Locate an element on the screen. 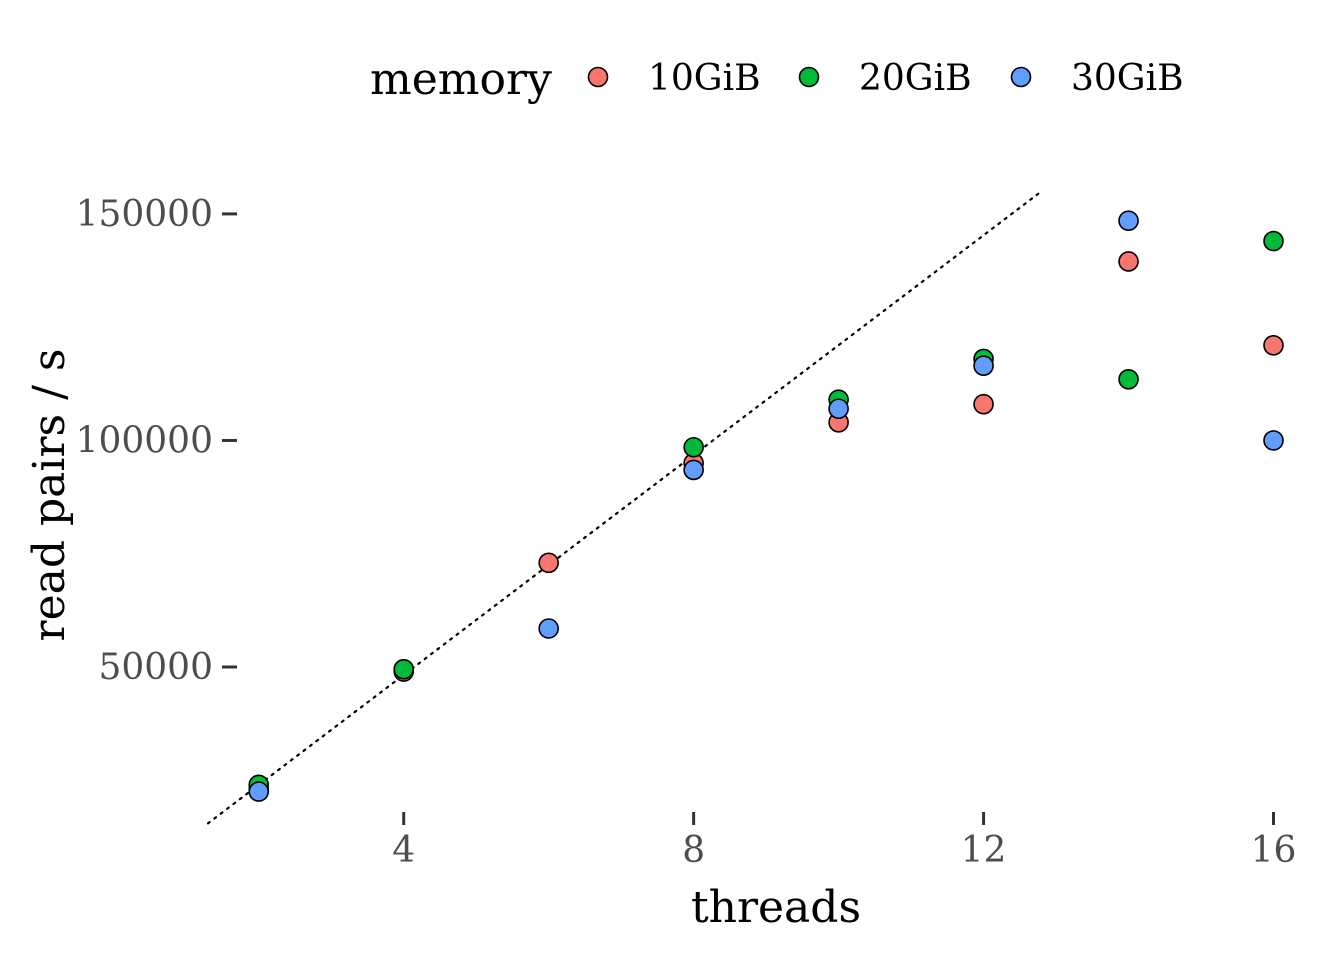 The width and height of the screenshot is (1344, 960). x-tick-label: 16 is located at coordinates (1274, 850).